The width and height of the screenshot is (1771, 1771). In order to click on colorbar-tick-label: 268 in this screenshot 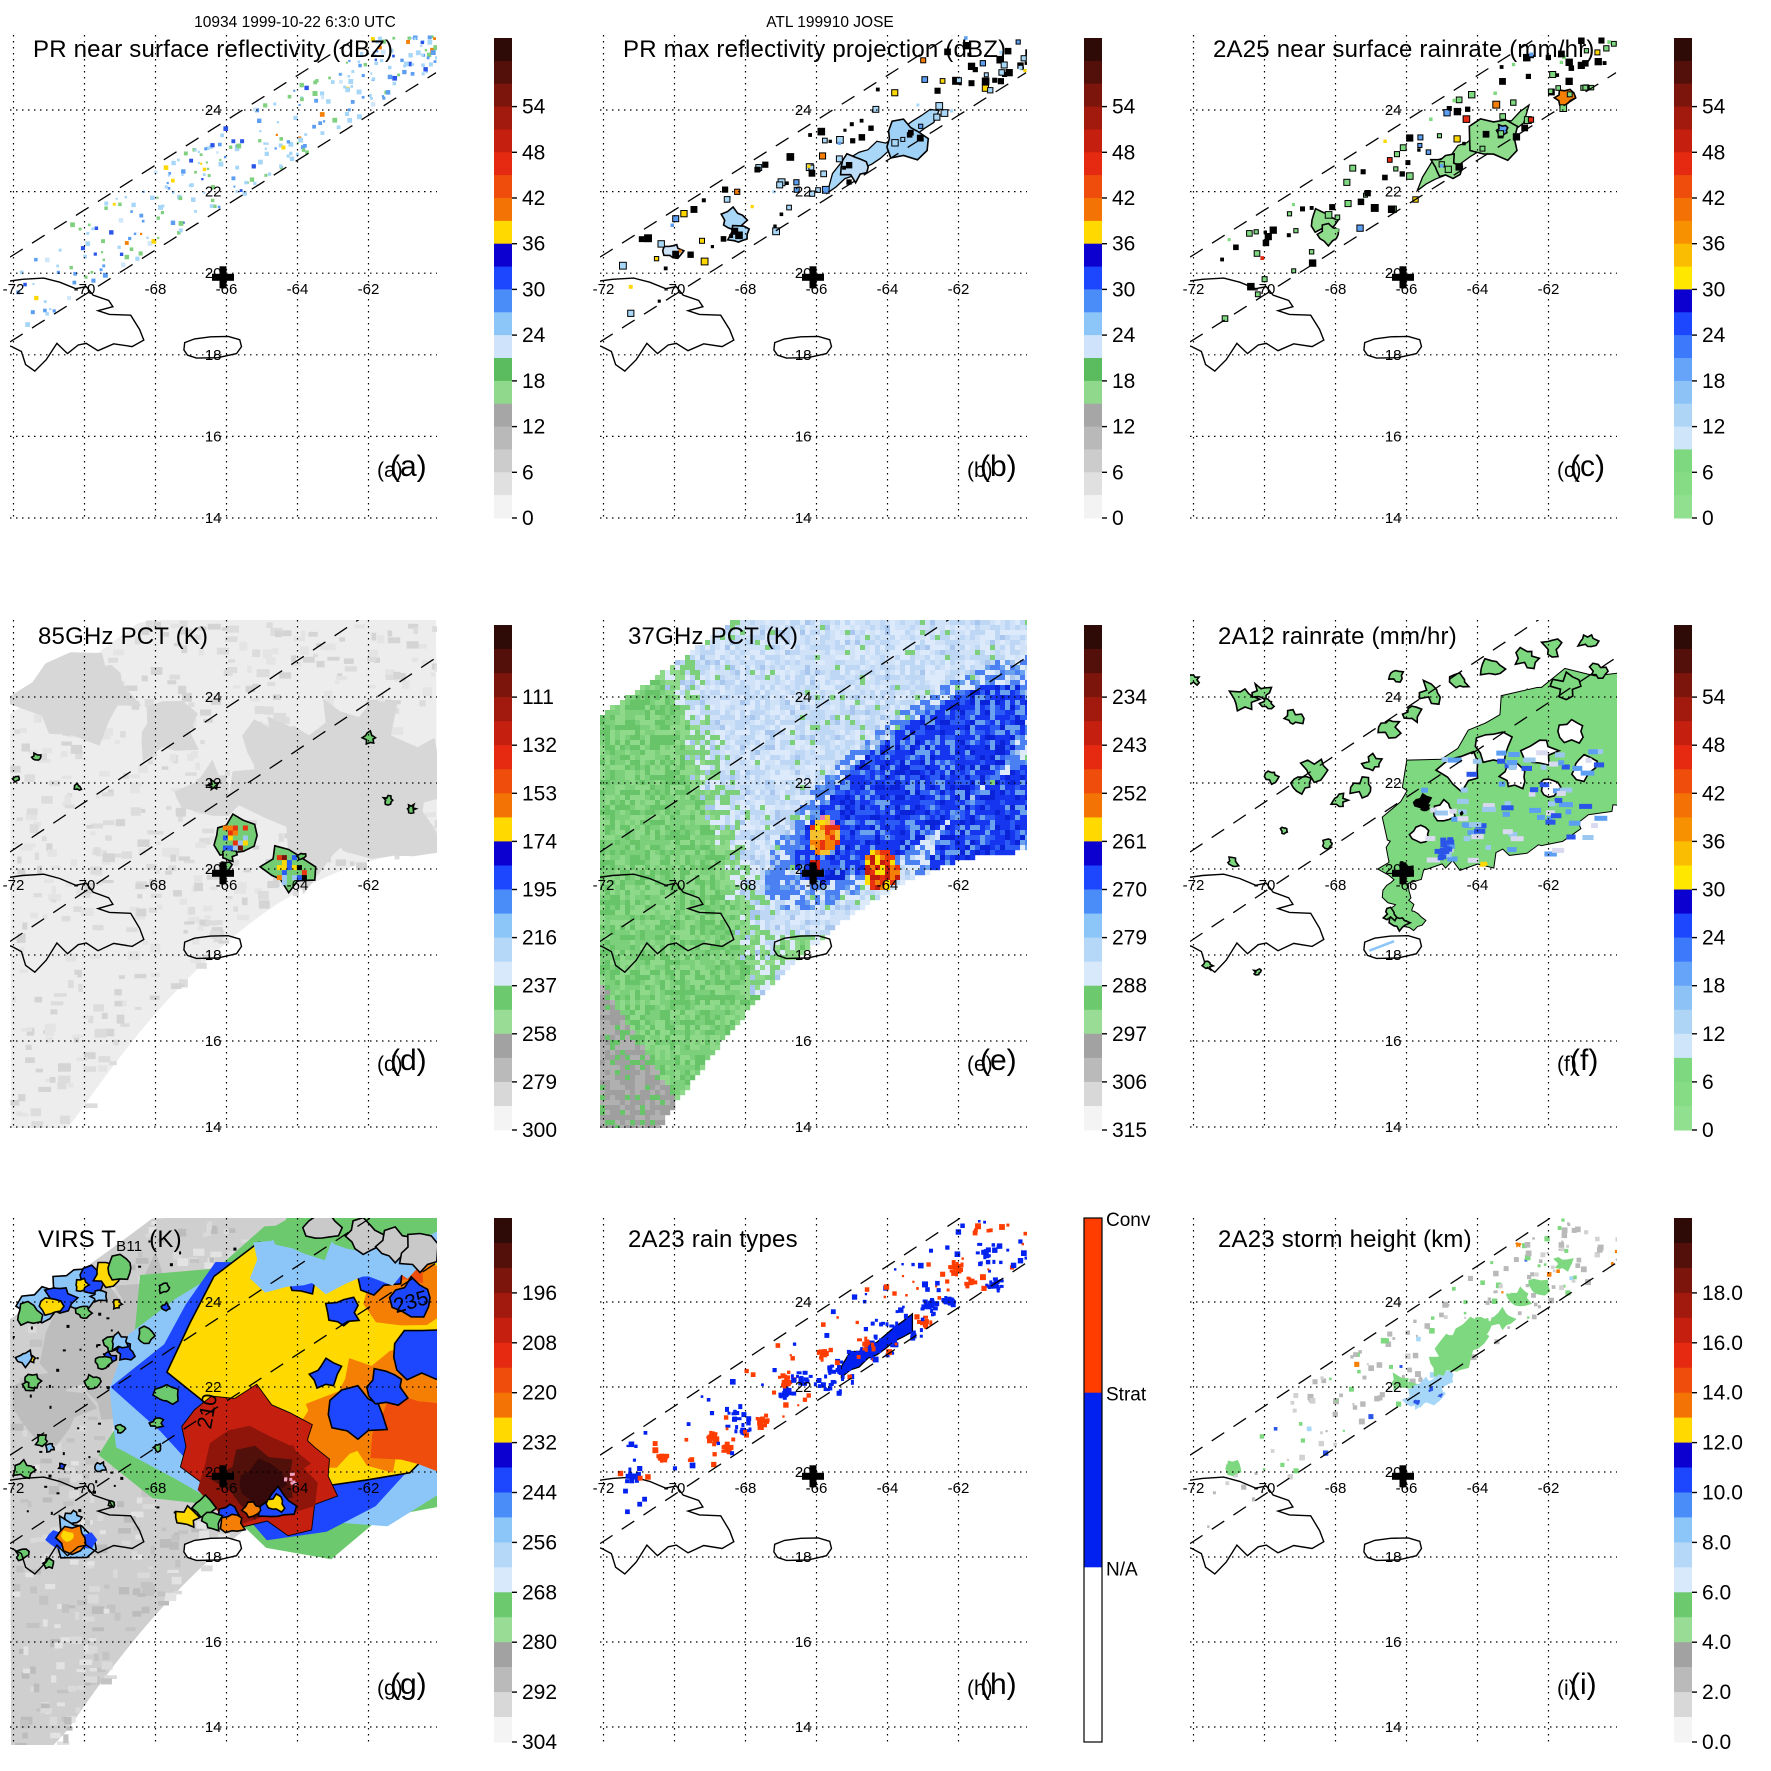, I will do `click(539, 1592)`.